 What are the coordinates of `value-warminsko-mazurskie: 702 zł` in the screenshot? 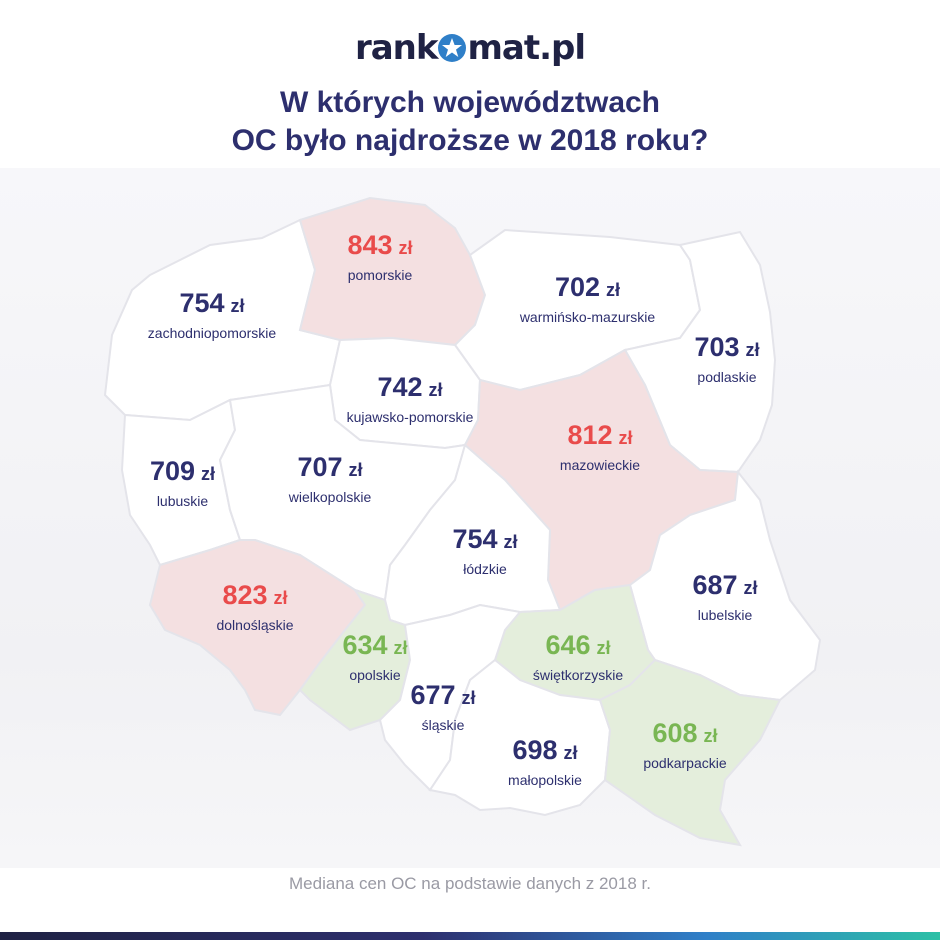 It's located at (587, 287).